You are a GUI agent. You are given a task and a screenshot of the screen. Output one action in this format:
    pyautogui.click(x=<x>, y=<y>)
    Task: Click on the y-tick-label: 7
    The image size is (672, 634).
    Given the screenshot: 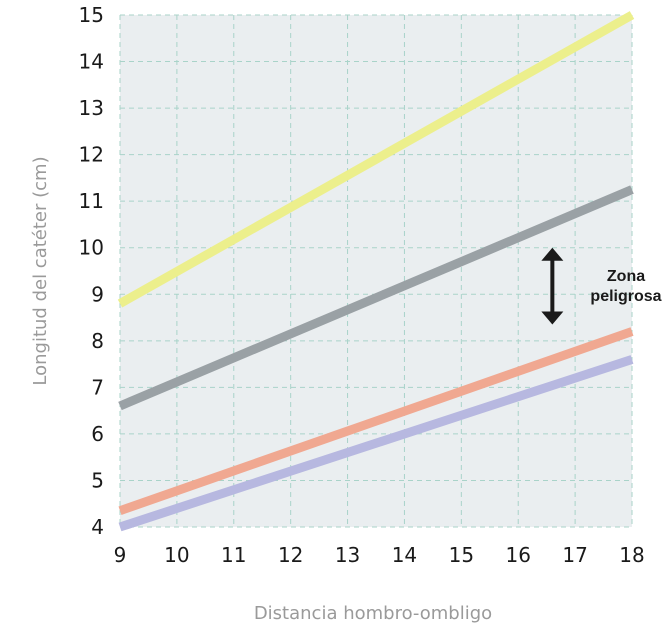 What is the action you would take?
    pyautogui.click(x=97, y=387)
    